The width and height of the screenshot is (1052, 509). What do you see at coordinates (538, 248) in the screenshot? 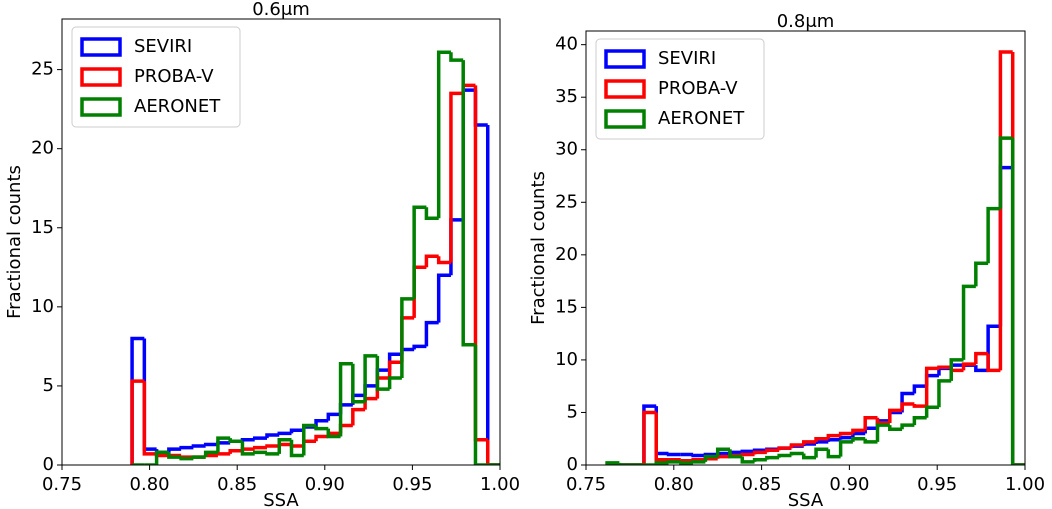
I see `y-axis-label: Fractional counts` at bounding box center [538, 248].